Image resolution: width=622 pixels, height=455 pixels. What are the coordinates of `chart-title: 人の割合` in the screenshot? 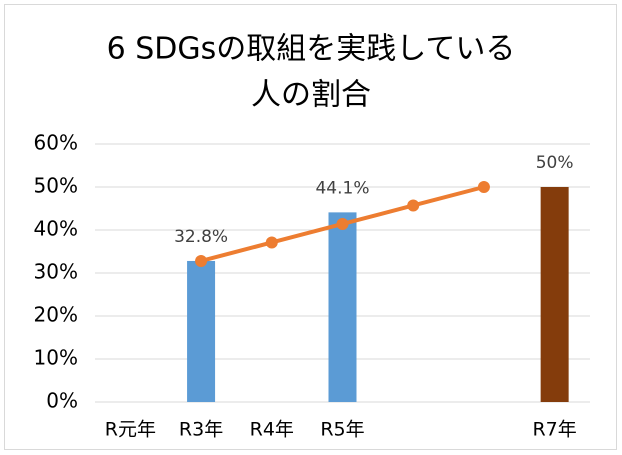 It's located at (311, 95).